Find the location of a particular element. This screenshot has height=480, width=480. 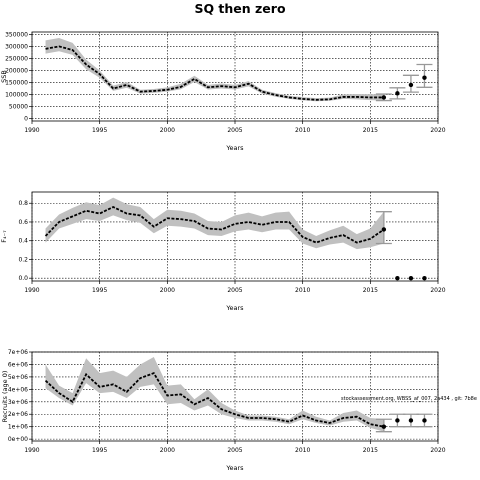

y-tick-label: 100000 is located at coordinates (16, 95).